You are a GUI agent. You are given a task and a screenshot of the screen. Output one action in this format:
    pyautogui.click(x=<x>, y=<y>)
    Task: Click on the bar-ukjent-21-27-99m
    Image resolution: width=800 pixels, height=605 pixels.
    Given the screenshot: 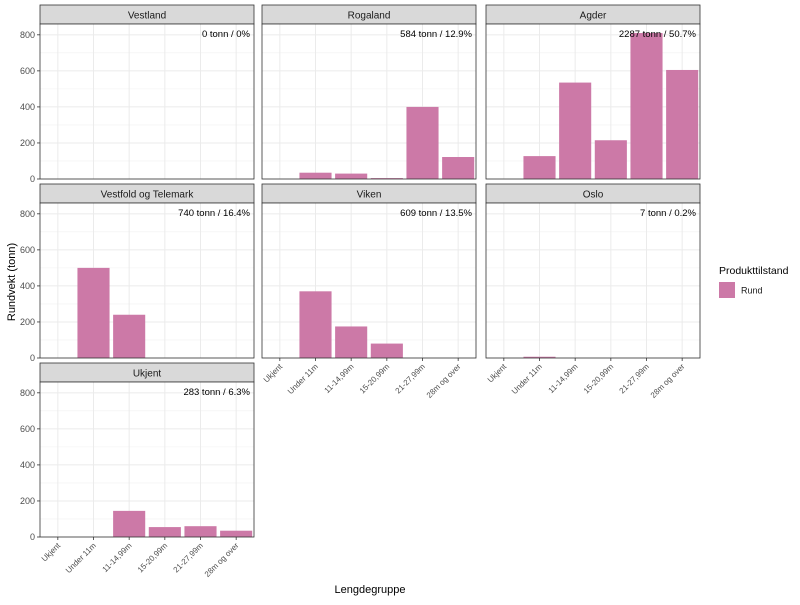 What is the action you would take?
    pyautogui.click(x=200, y=531)
    